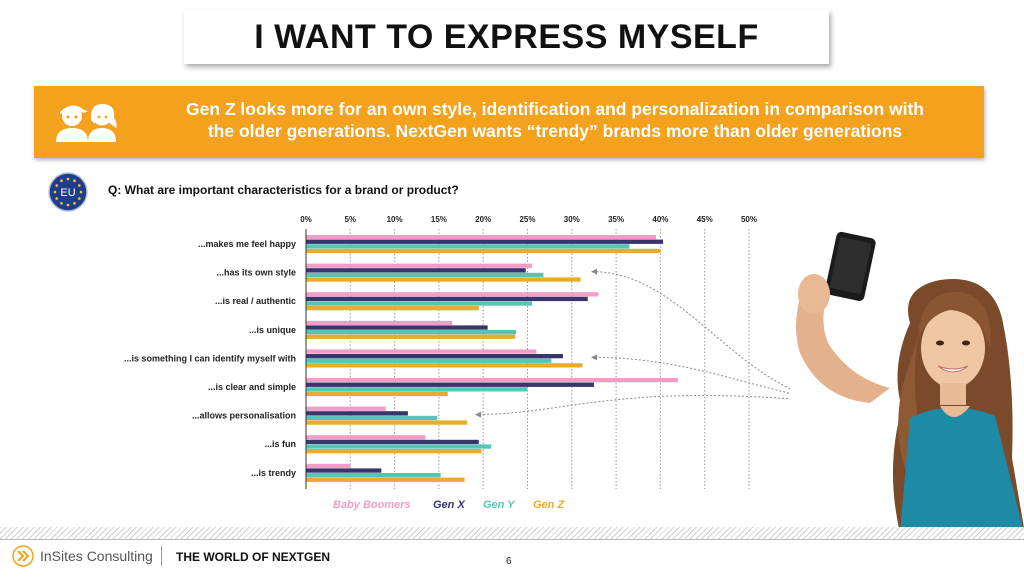  I want to click on category-label: ...makes me feel happy, so click(247, 244).